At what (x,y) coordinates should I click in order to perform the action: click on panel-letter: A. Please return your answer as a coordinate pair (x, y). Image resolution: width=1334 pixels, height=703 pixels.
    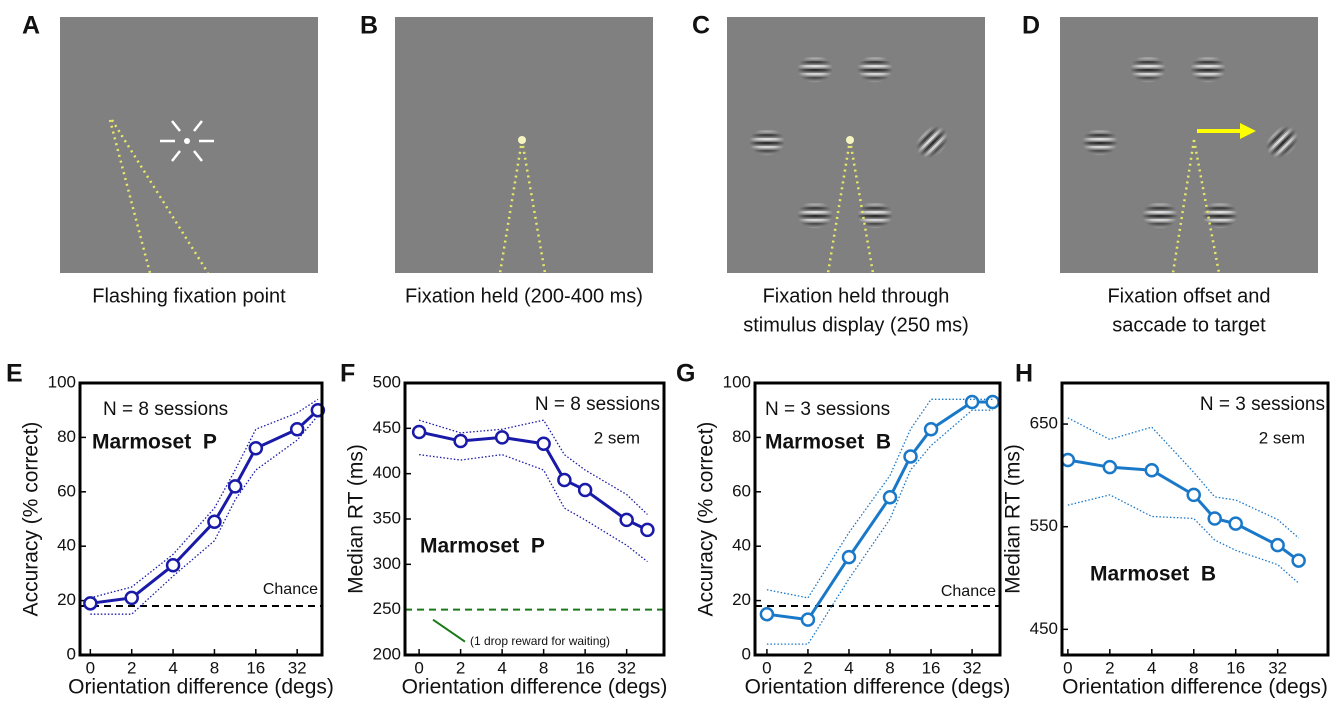
    Looking at the image, I should click on (31, 26).